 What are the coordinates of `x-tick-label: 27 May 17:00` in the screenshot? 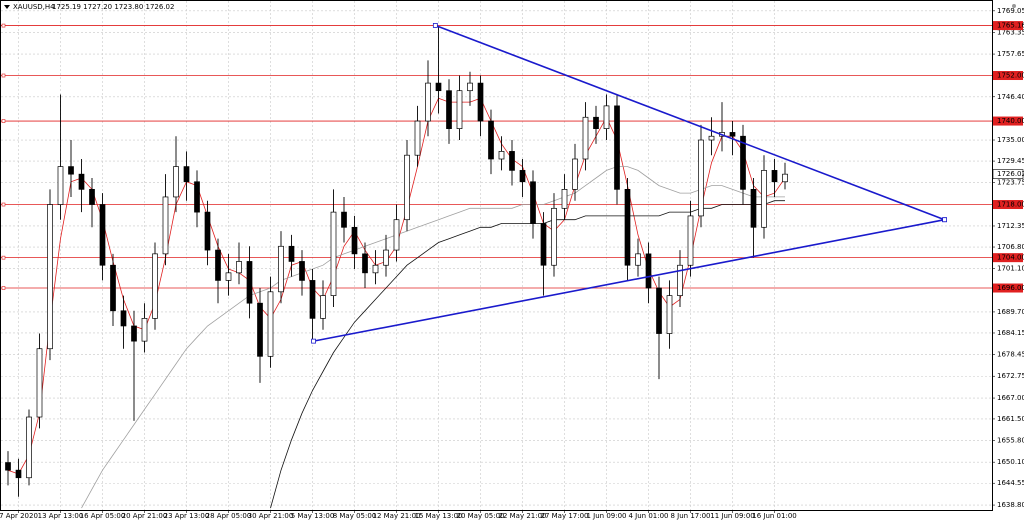 It's located at (564, 516).